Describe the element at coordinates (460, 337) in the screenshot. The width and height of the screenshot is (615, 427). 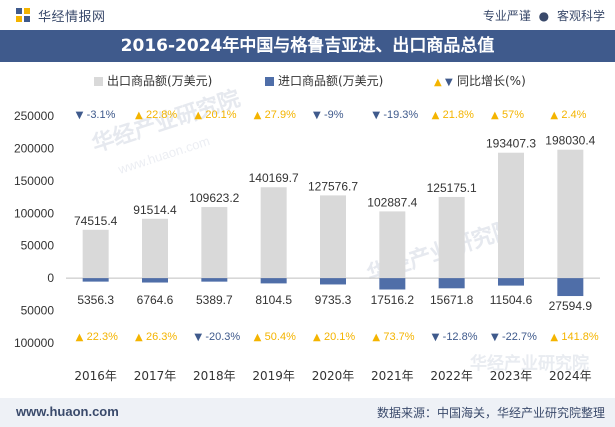
I see `import-growth-label: -12.8%` at that location.